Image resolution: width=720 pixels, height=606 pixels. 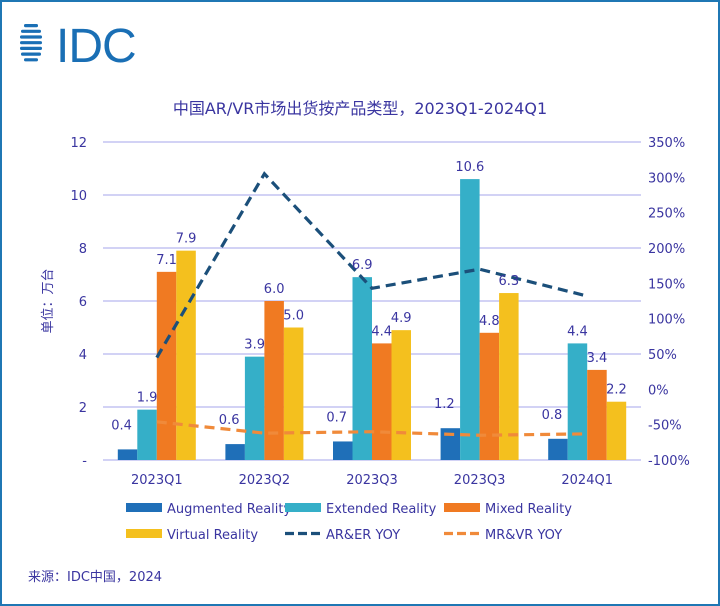 I want to click on y-tick-label: 4, so click(x=83, y=355).